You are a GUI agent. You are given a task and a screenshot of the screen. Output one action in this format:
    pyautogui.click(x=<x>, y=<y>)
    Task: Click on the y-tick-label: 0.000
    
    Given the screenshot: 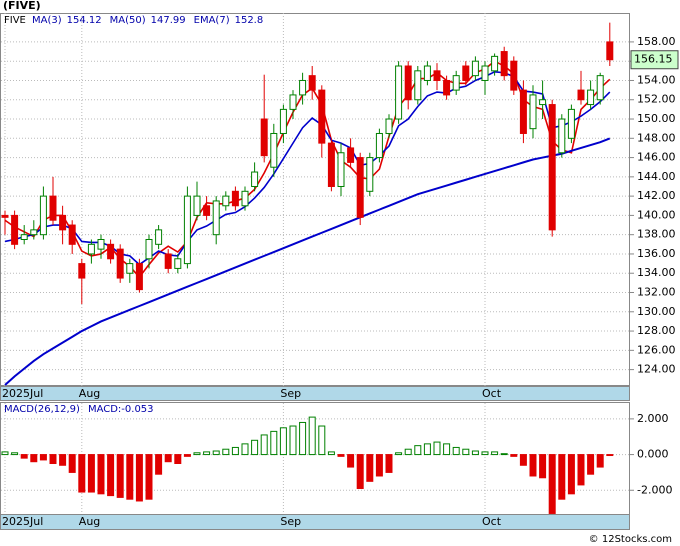 What is the action you would take?
    pyautogui.click(x=653, y=454)
    